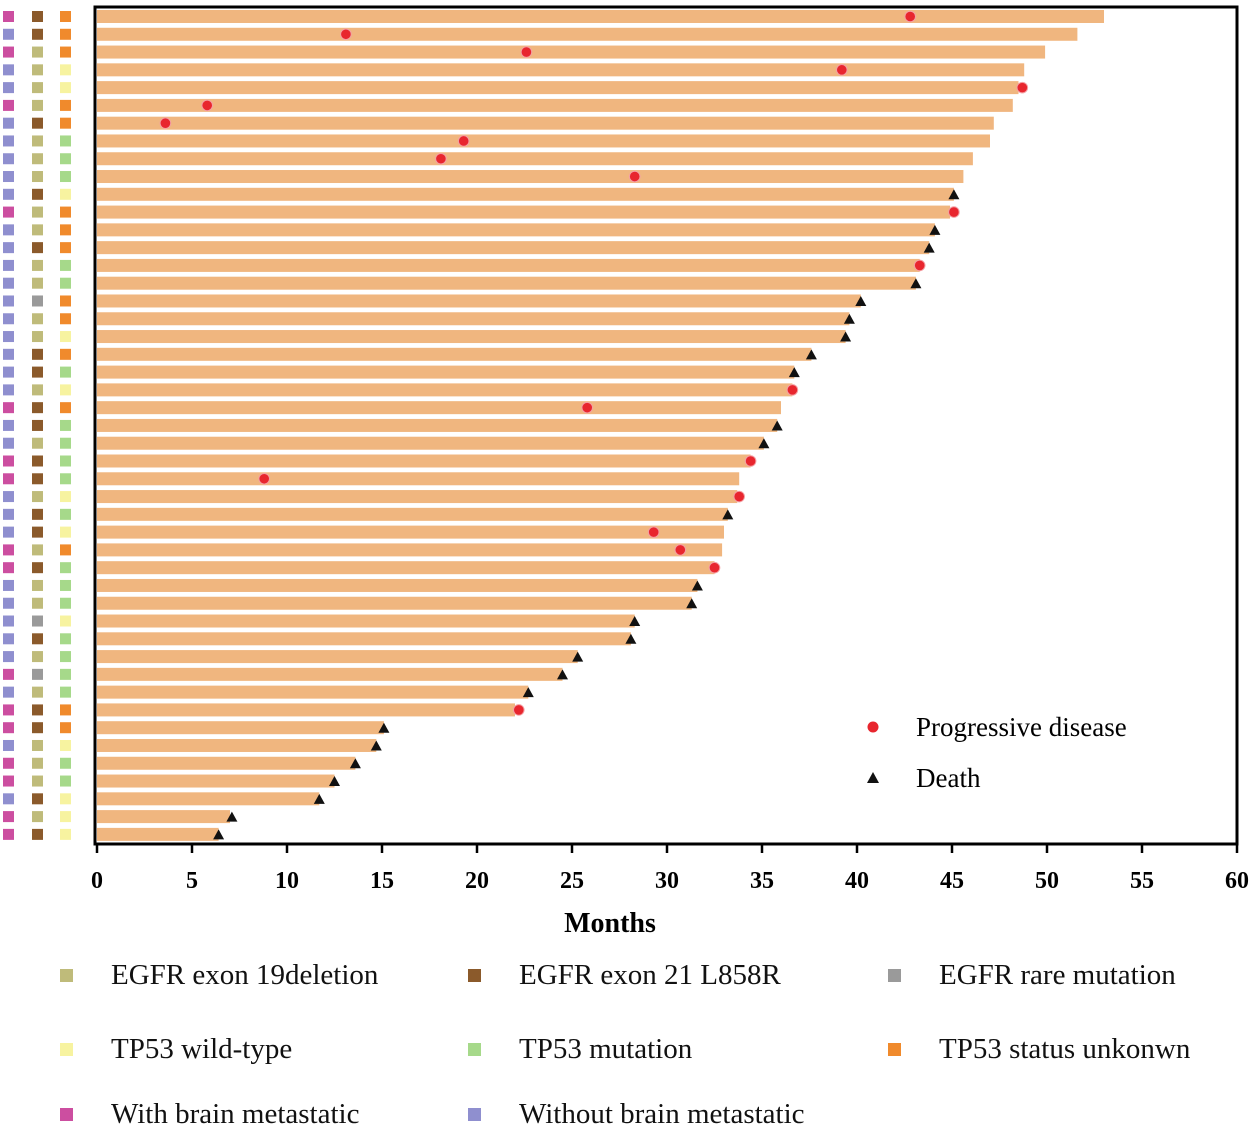  What do you see at coordinates (873, 777) in the screenshot?
I see `death-legend-marker` at bounding box center [873, 777].